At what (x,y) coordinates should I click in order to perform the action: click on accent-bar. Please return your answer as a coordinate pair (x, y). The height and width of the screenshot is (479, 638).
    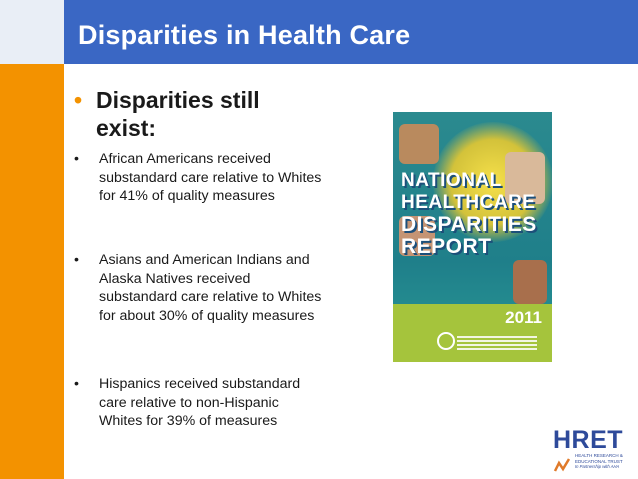
    Looking at the image, I should click on (32, 271).